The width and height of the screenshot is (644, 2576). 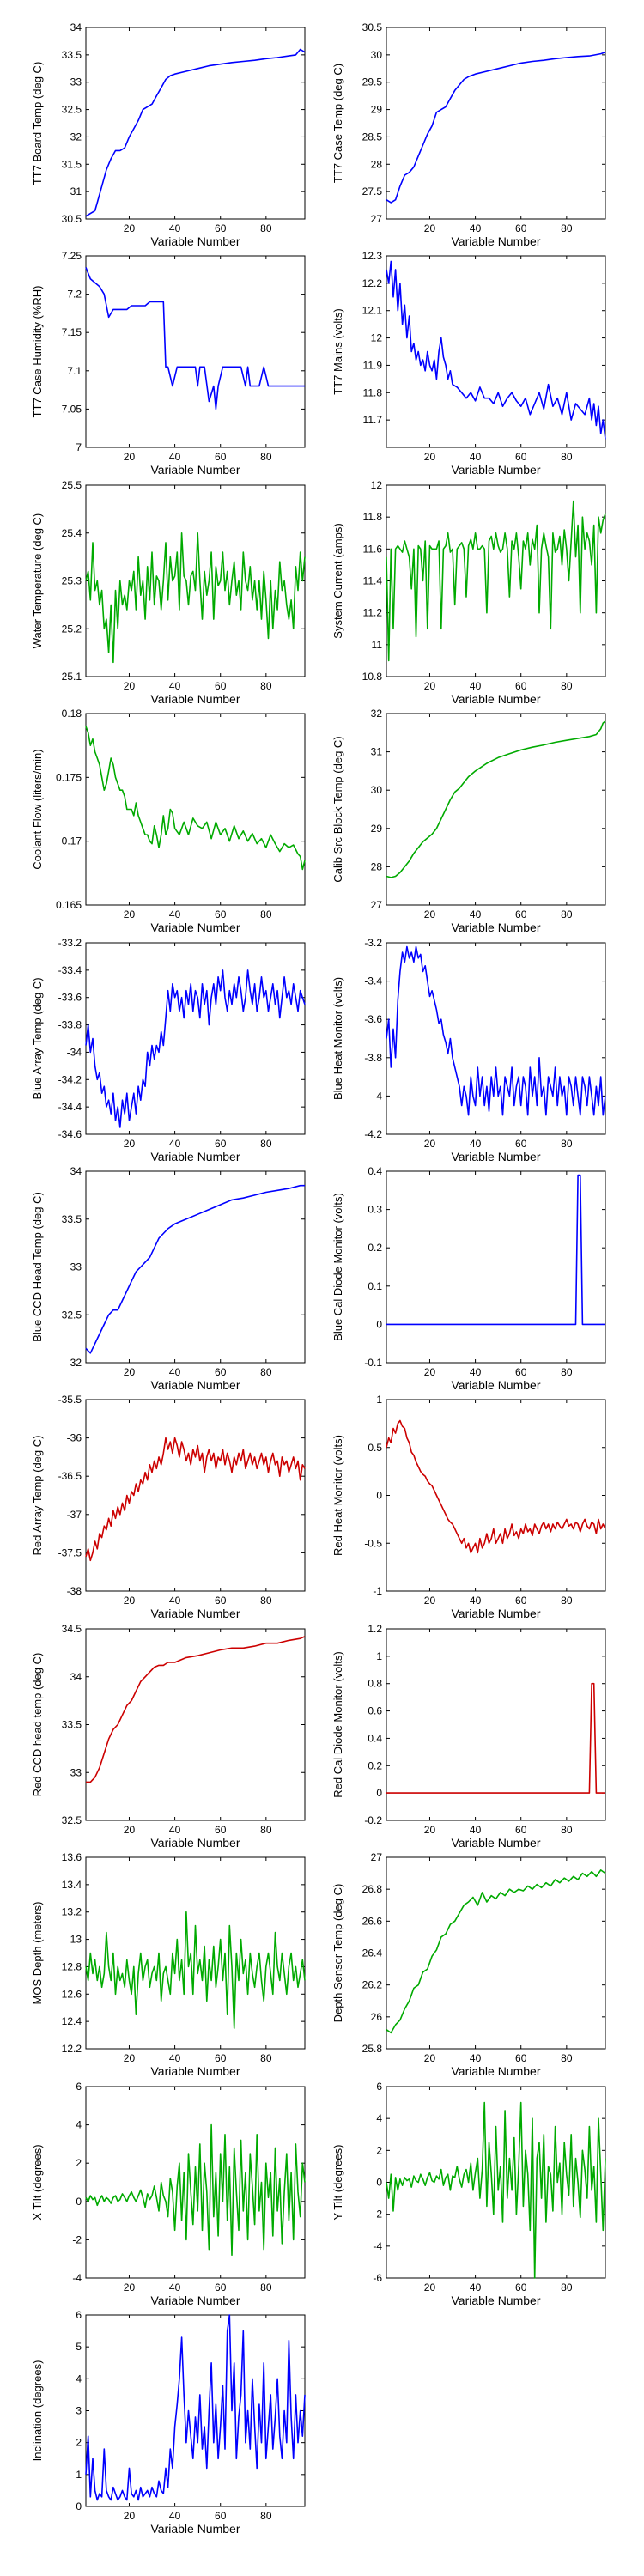 I want to click on y-tick-label: 0.5, so click(x=375, y=1448).